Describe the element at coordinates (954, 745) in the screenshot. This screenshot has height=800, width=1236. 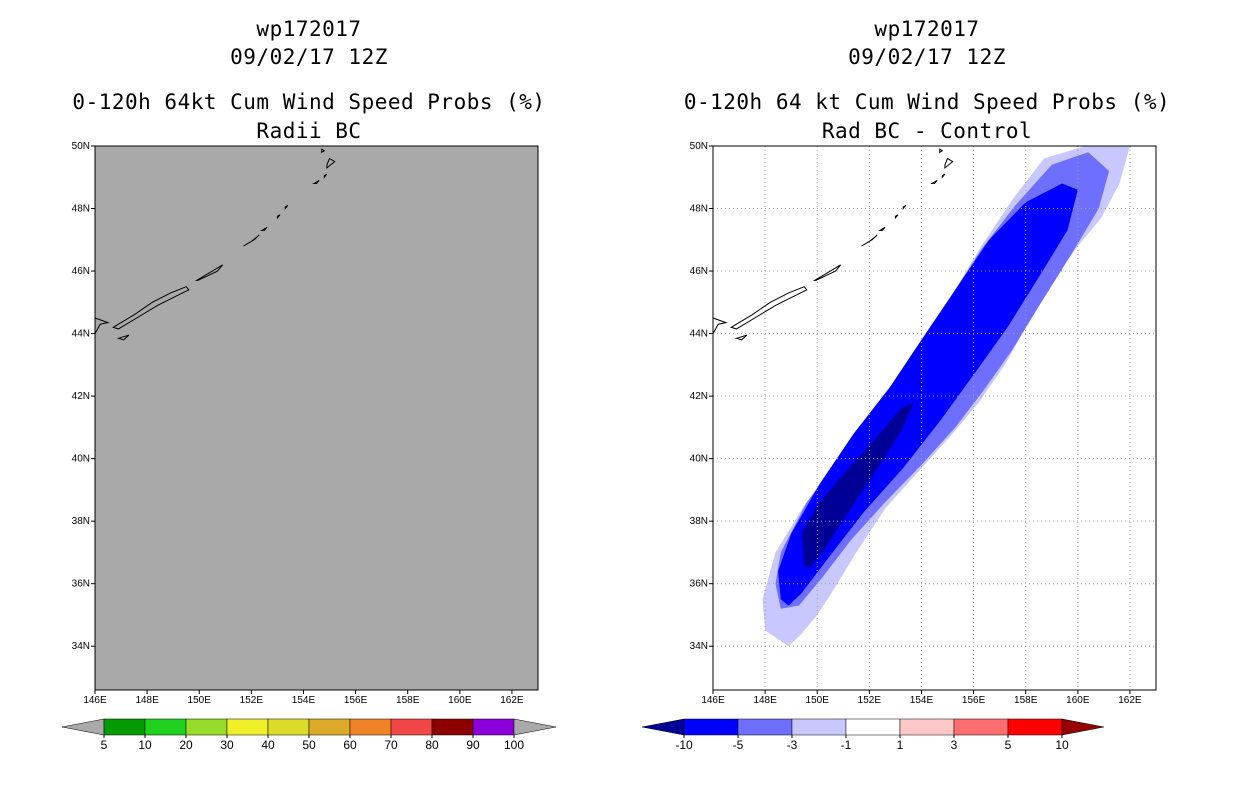
I see `colorbar-label: 3` at that location.